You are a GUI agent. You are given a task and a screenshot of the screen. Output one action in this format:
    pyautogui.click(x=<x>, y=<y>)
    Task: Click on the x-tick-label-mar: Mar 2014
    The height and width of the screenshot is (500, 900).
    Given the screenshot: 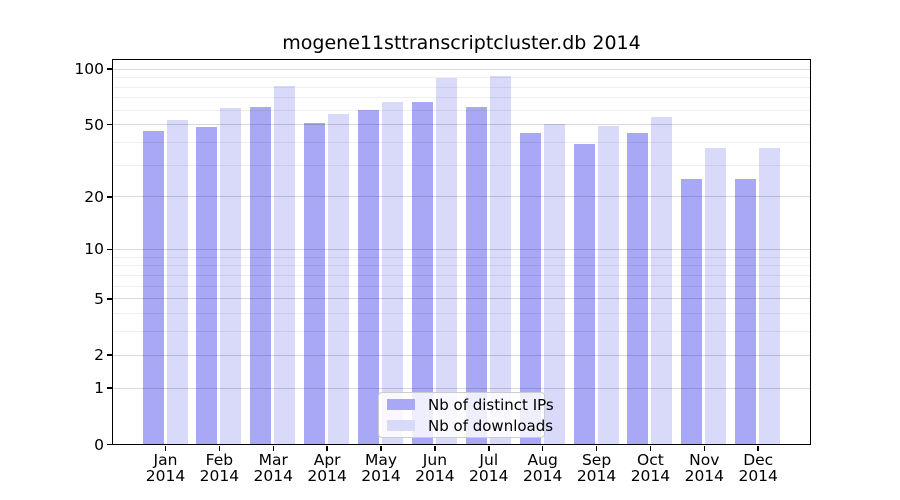 What is the action you would take?
    pyautogui.click(x=273, y=467)
    